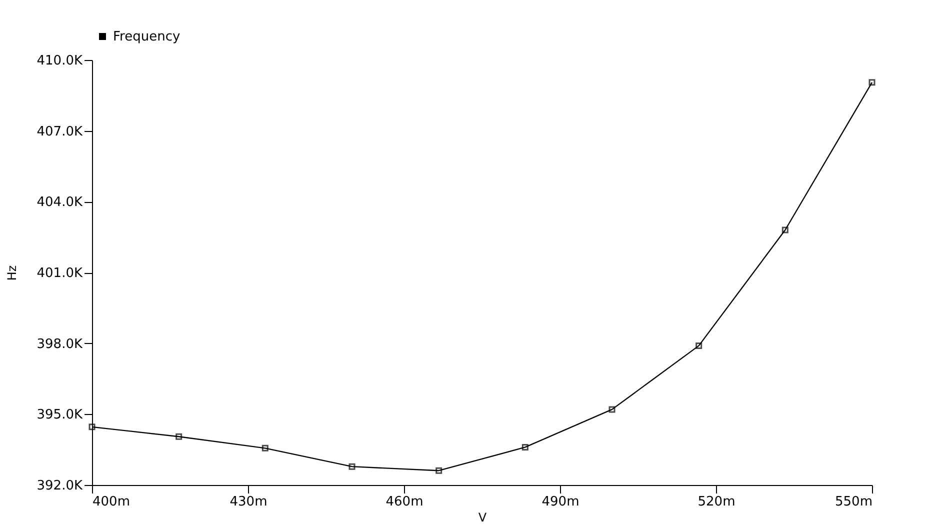 The height and width of the screenshot is (525, 943). What do you see at coordinates (853, 502) in the screenshot?
I see `x-tick-label: 550m` at bounding box center [853, 502].